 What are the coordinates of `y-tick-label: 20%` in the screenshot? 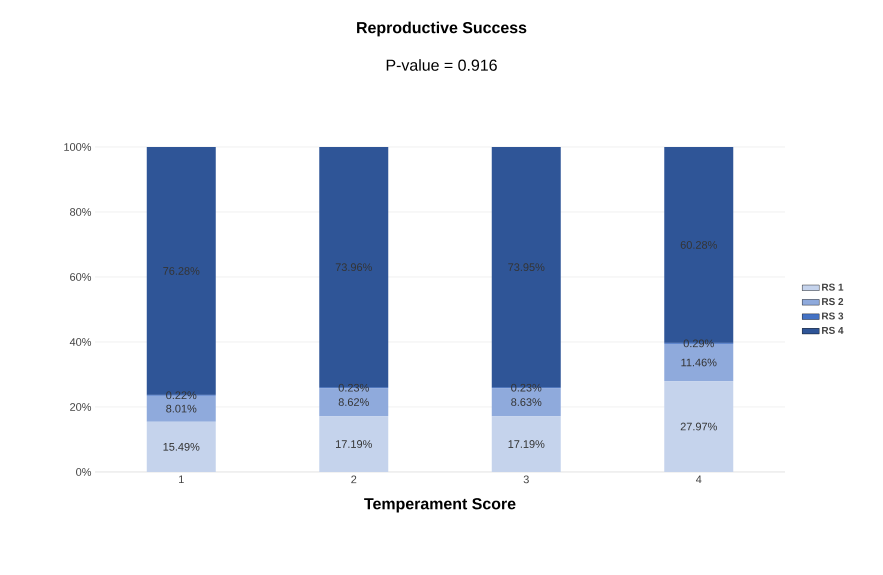 It's located at (81, 407).